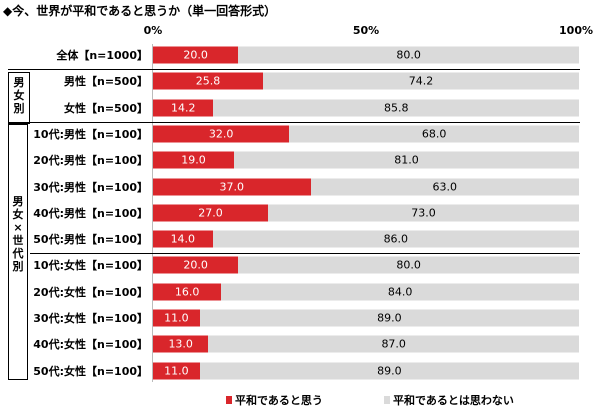  What do you see at coordinates (153, 30) in the screenshot?
I see `tick-0: 0%` at bounding box center [153, 30].